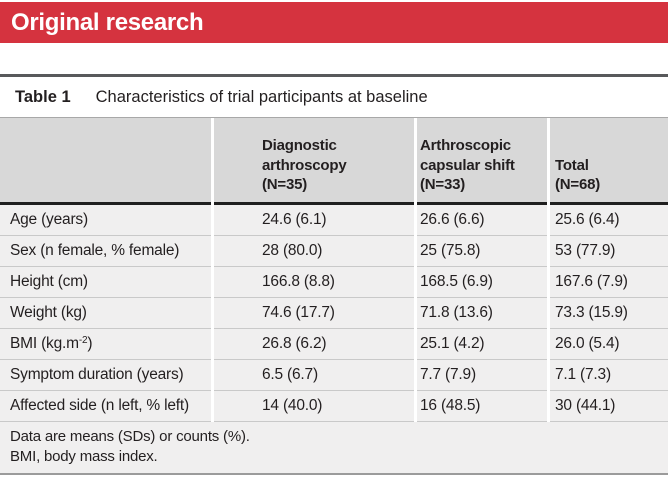  I want to click on cell-value: 167.6 (7.9), so click(609, 282).